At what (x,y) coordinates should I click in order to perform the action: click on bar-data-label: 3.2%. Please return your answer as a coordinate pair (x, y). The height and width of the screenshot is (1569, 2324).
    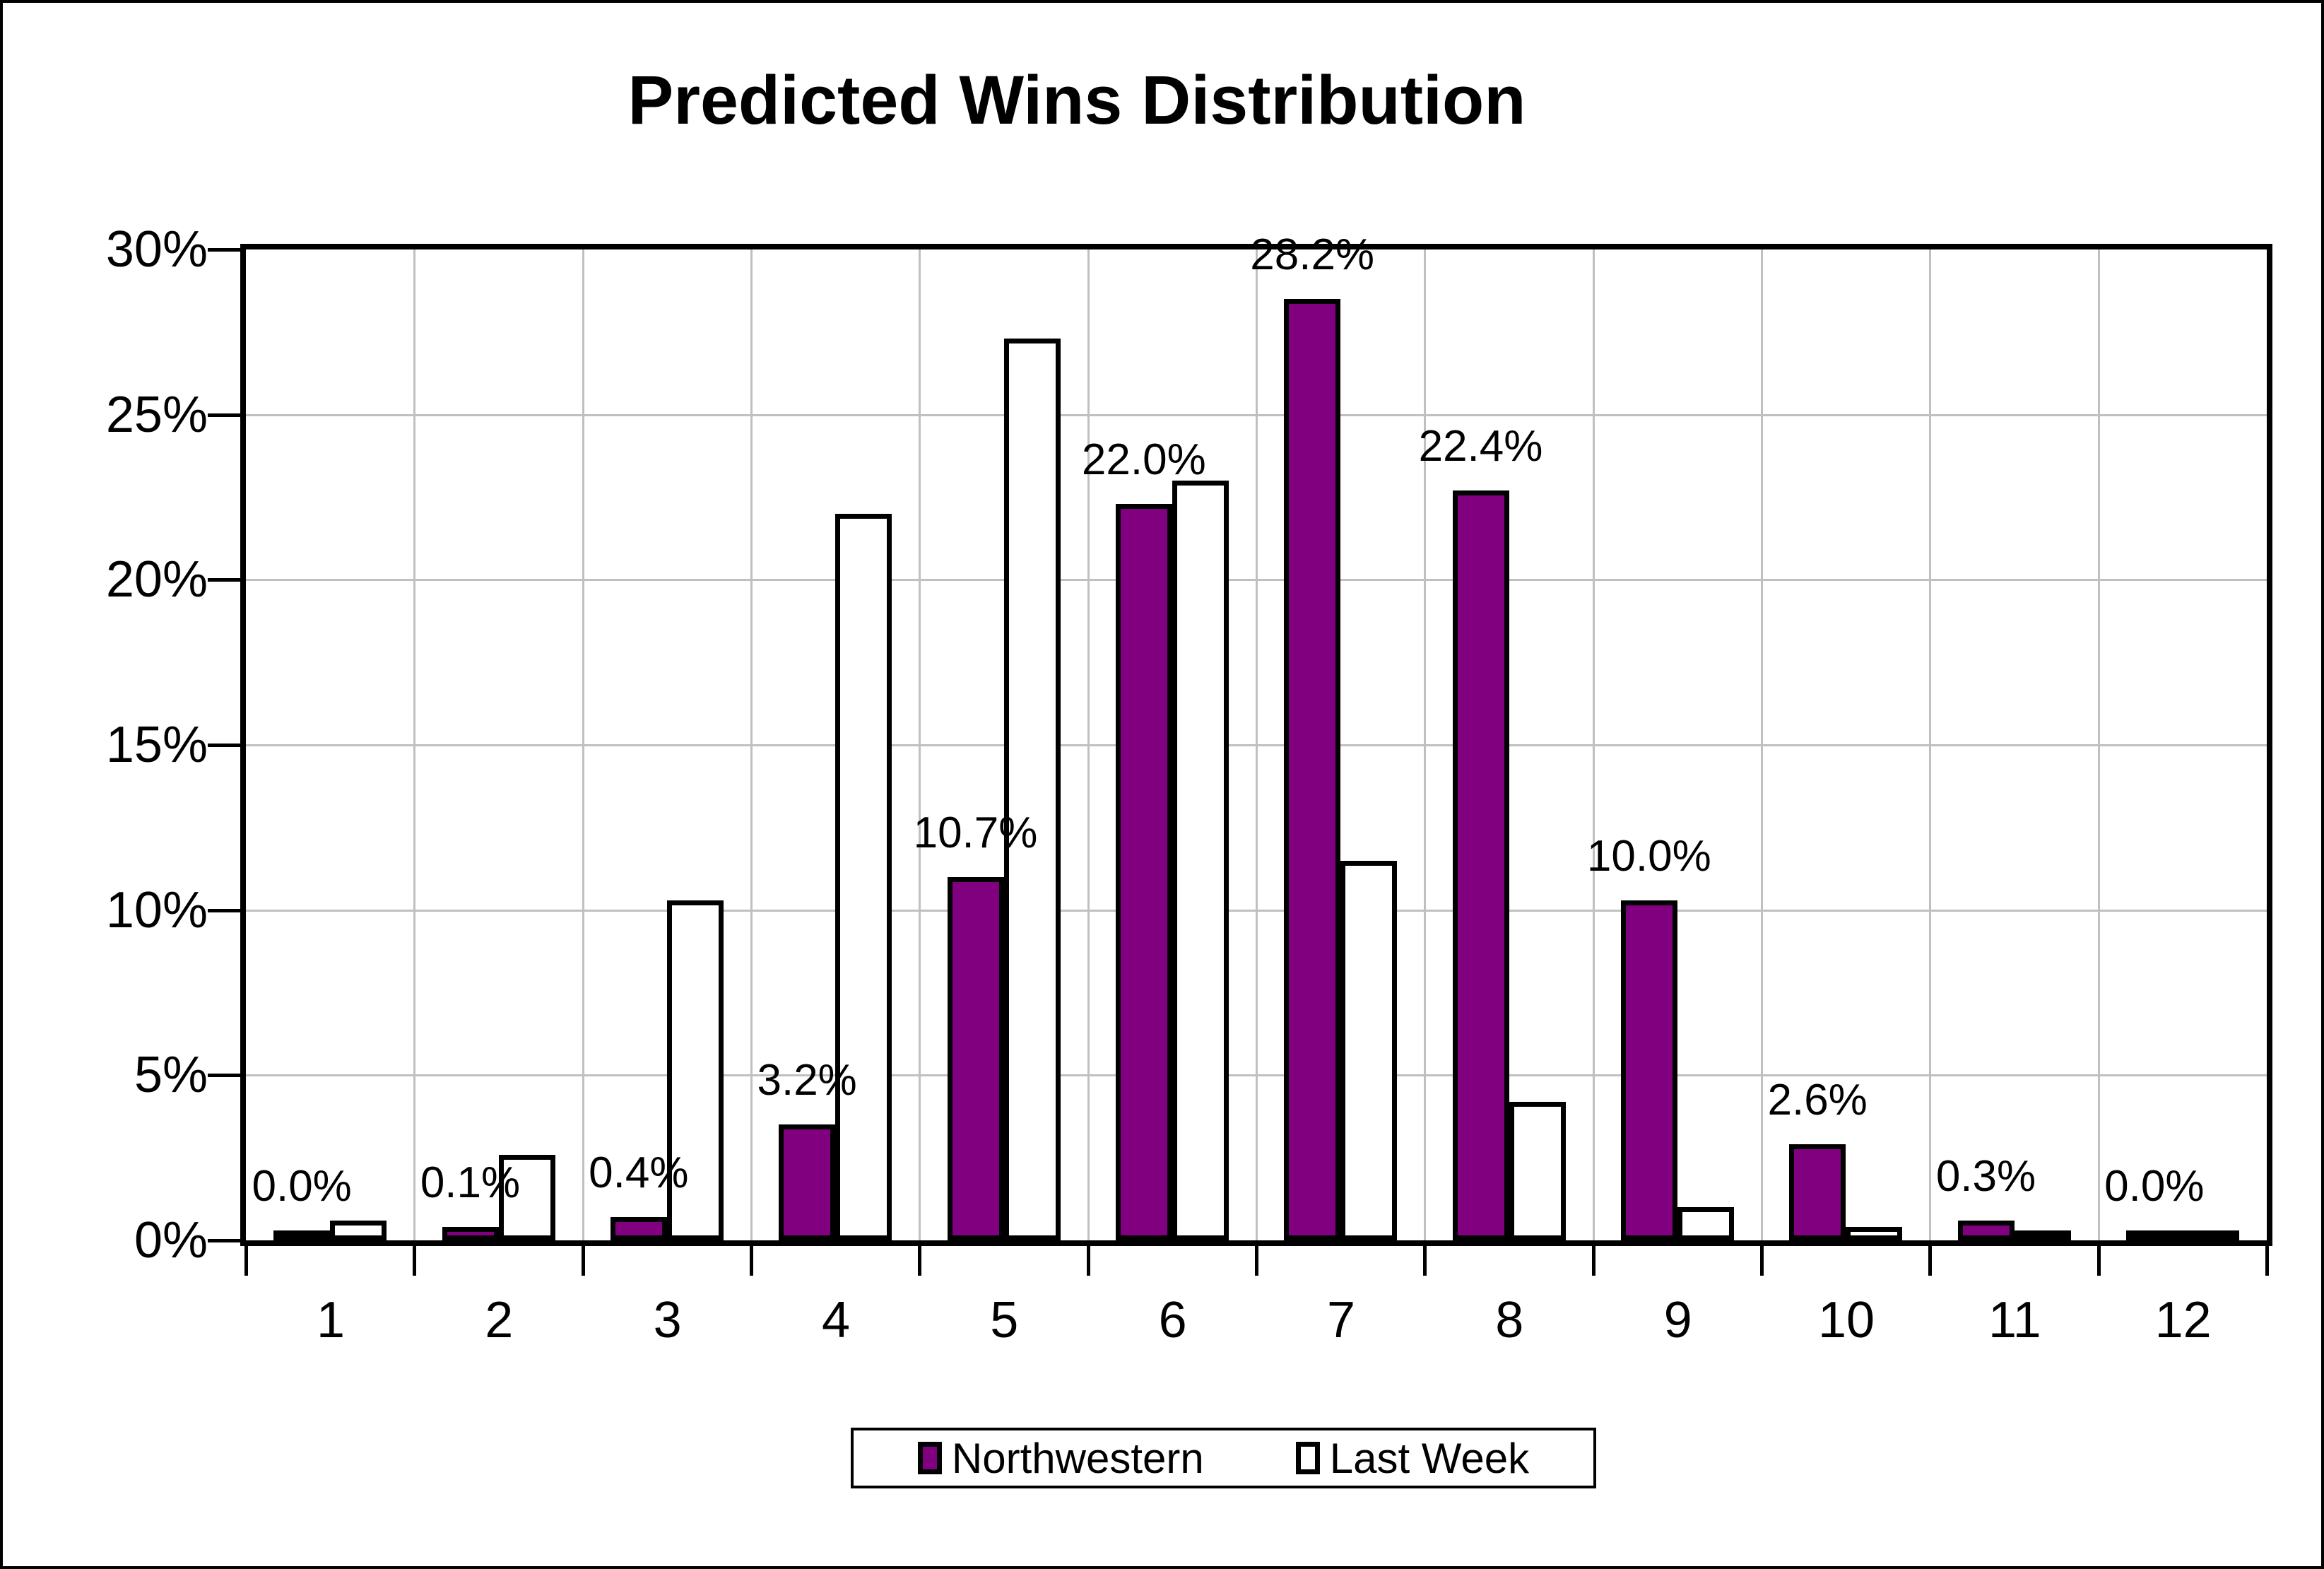
    Looking at the image, I should click on (807, 1080).